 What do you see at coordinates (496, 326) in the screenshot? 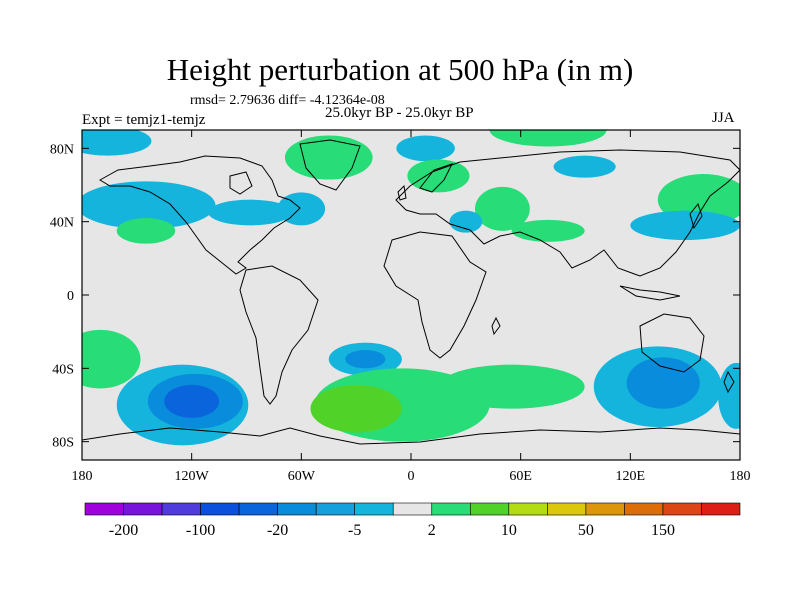
I see `coast-madagascar` at bounding box center [496, 326].